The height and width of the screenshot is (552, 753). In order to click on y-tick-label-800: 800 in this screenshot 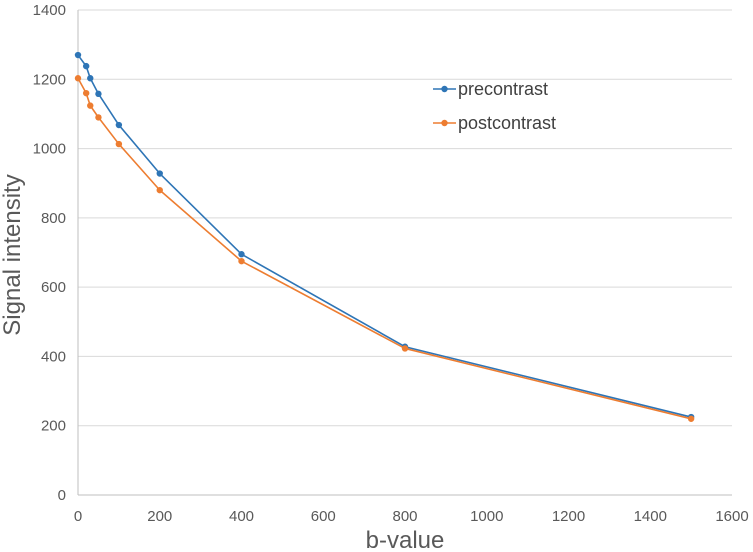, I will do `click(53, 218)`.